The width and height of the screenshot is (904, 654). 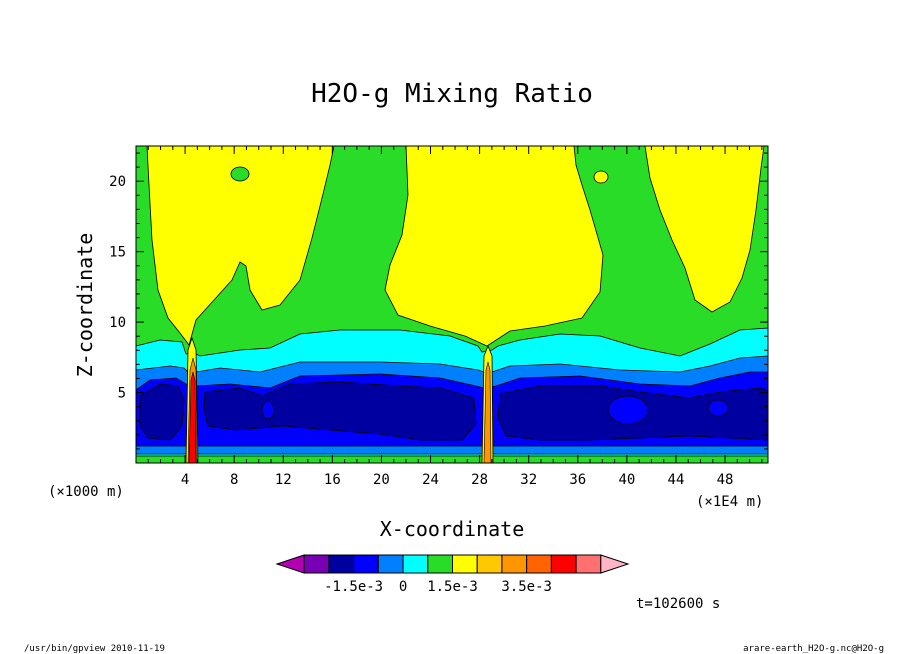 I want to click on y-axis-label: Z-coordinate, so click(x=85, y=305).